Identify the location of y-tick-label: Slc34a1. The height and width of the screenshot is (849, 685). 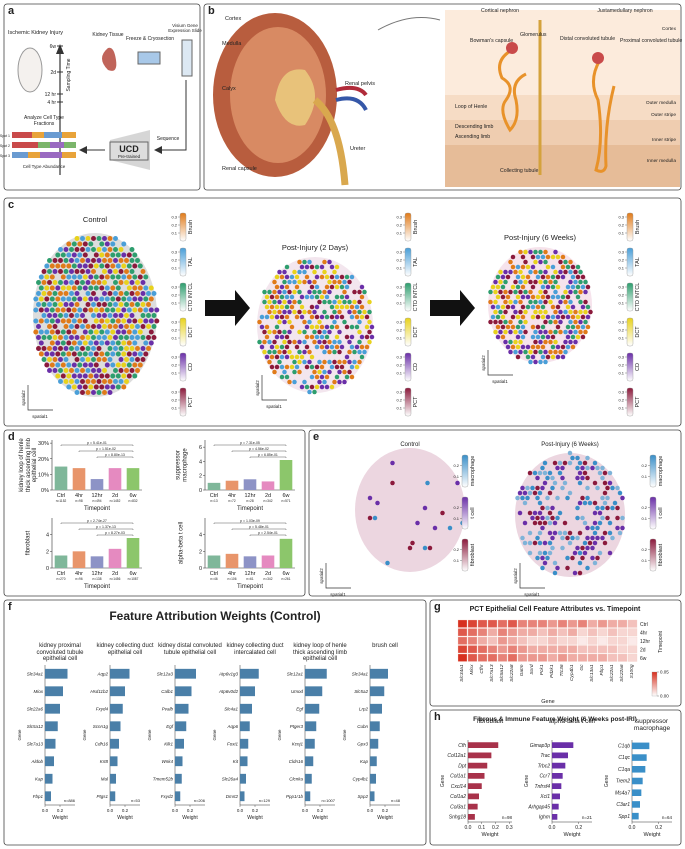
(35, 673).